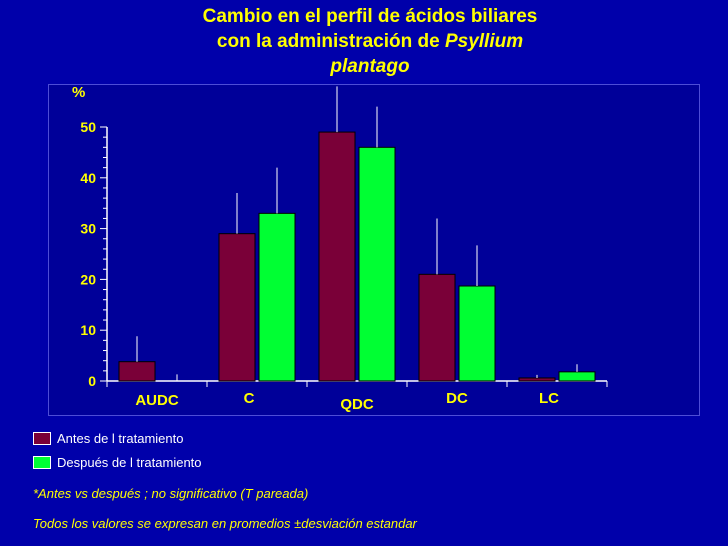 The height and width of the screenshot is (546, 728). I want to click on title-line-1: Cambio en el perfil de ácidos biliares, so click(370, 16).